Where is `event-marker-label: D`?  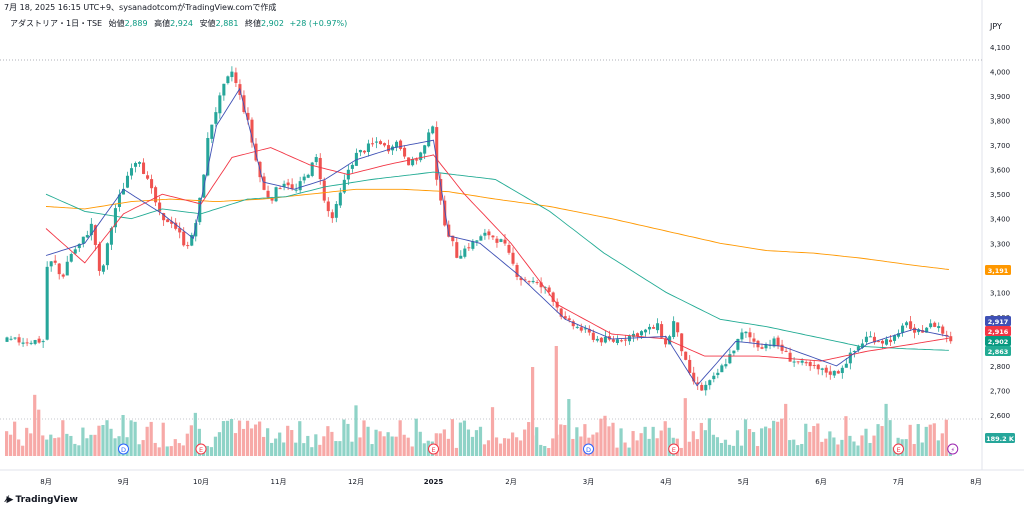 event-marker-label: D is located at coordinates (588, 450).